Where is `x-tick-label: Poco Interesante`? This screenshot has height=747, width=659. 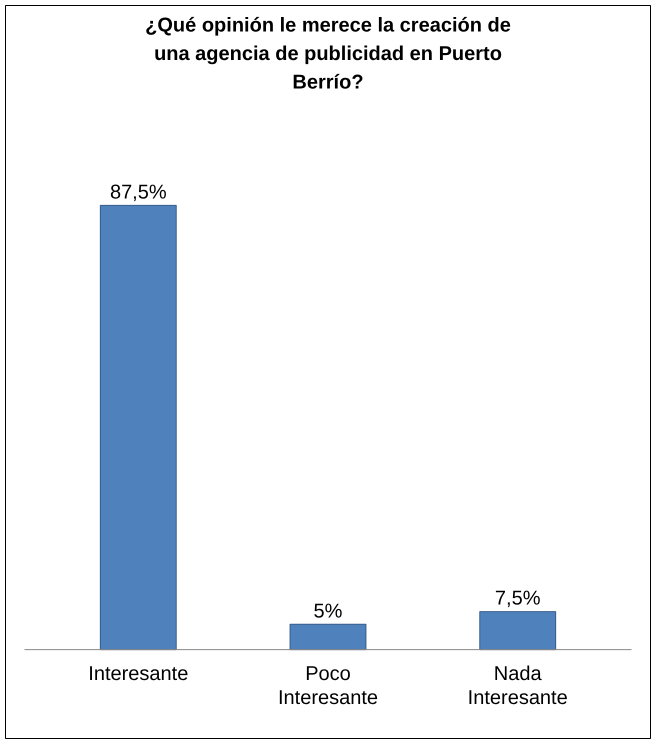 x-tick-label: Poco Interesante is located at coordinates (328, 685).